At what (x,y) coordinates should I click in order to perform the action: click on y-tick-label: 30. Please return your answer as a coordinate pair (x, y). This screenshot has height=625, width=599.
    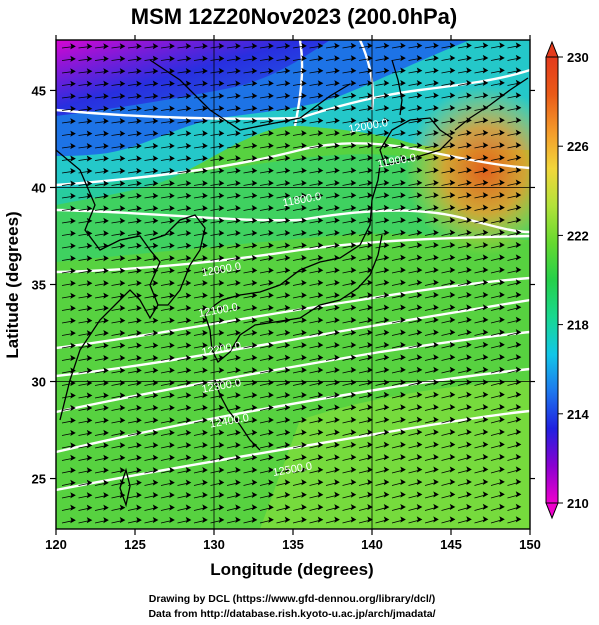
    Looking at the image, I should click on (39, 382).